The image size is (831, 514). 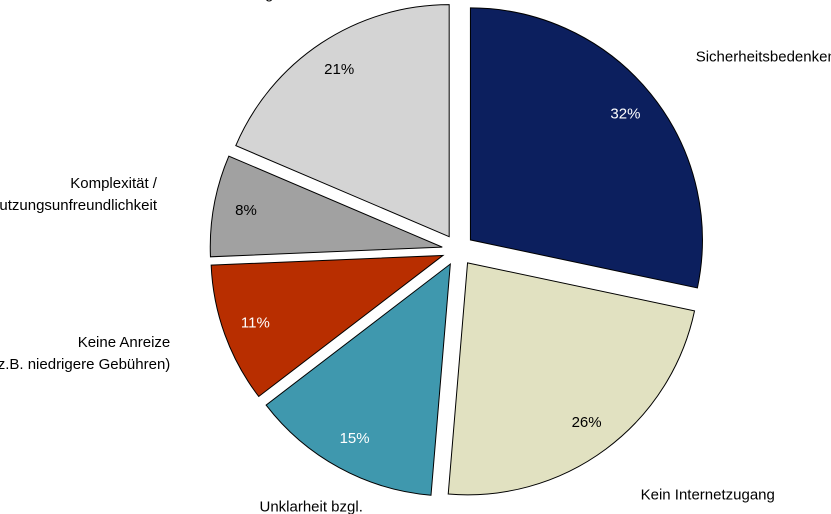 I want to click on category-label-line: (z.B. niedrigere Gebühren), so click(x=85, y=364).